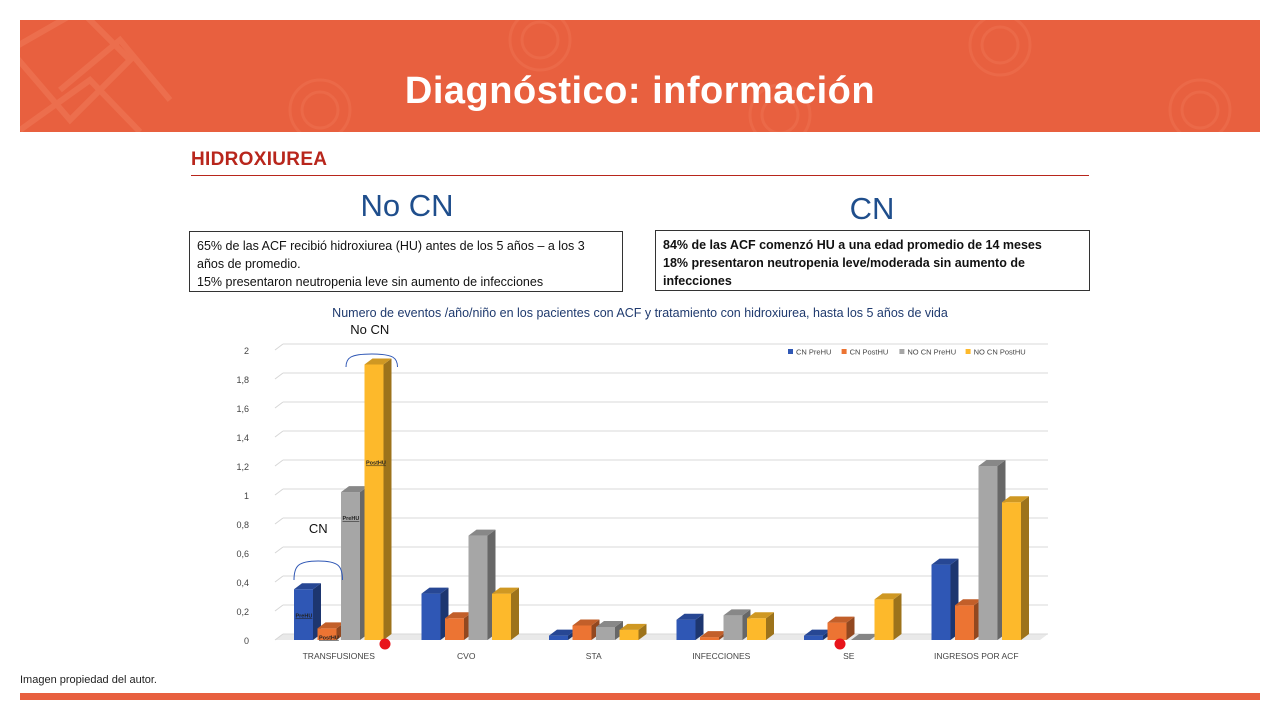  Describe the element at coordinates (369, 329) in the screenshot. I see `bracket-label-no-cn: No CN` at that location.